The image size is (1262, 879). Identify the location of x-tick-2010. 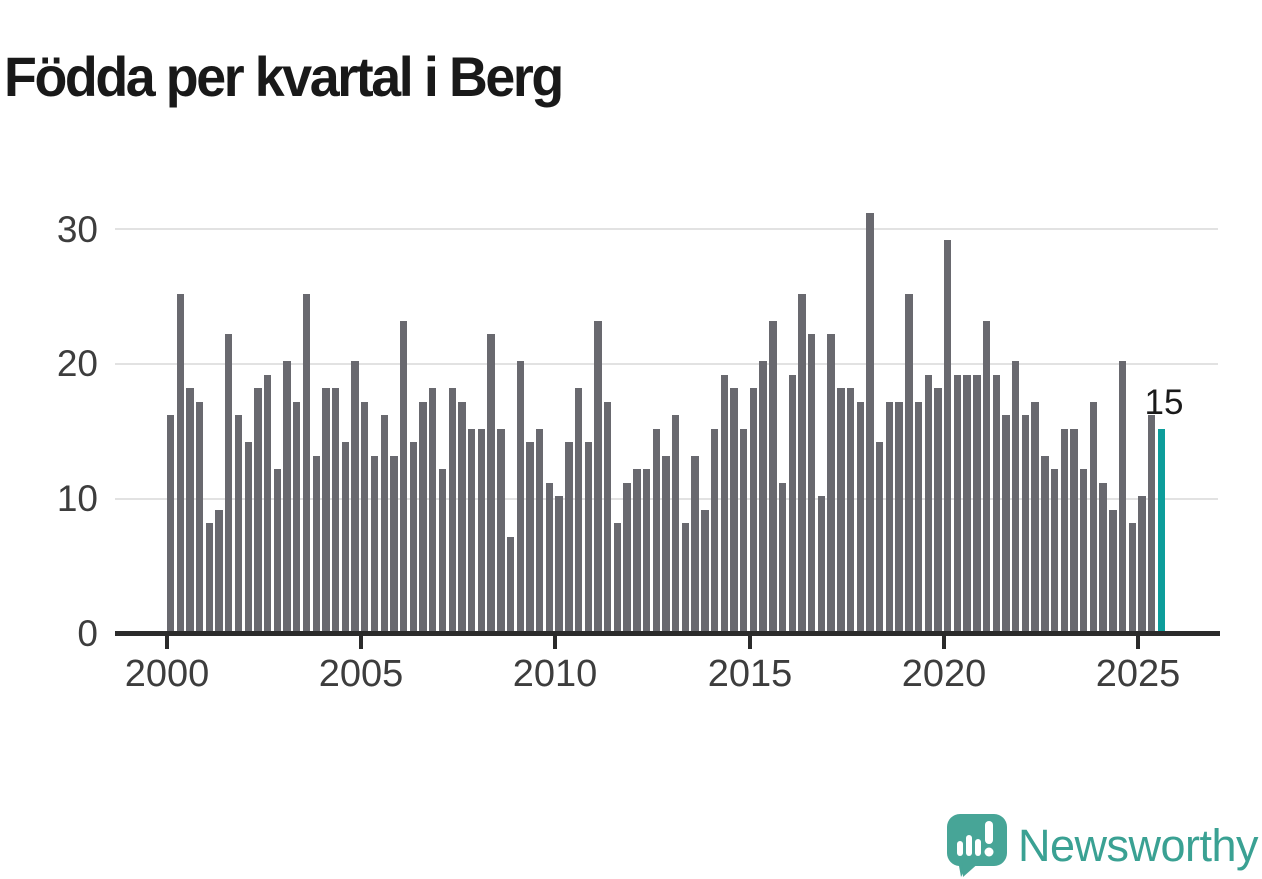
(555, 642).